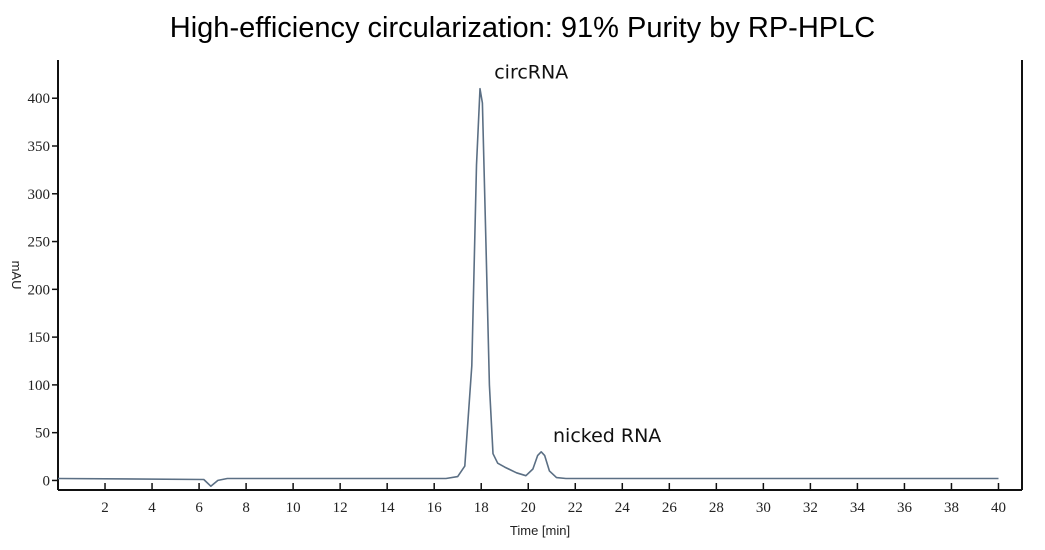  What do you see at coordinates (481, 508) in the screenshot?
I see `x-tick-label: 18` at bounding box center [481, 508].